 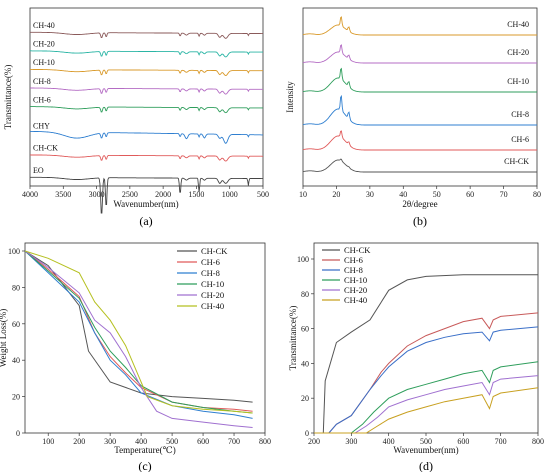 What do you see at coordinates (305, 398) in the screenshot?
I see `panel-d-ytick-label-1: 20` at bounding box center [305, 398].